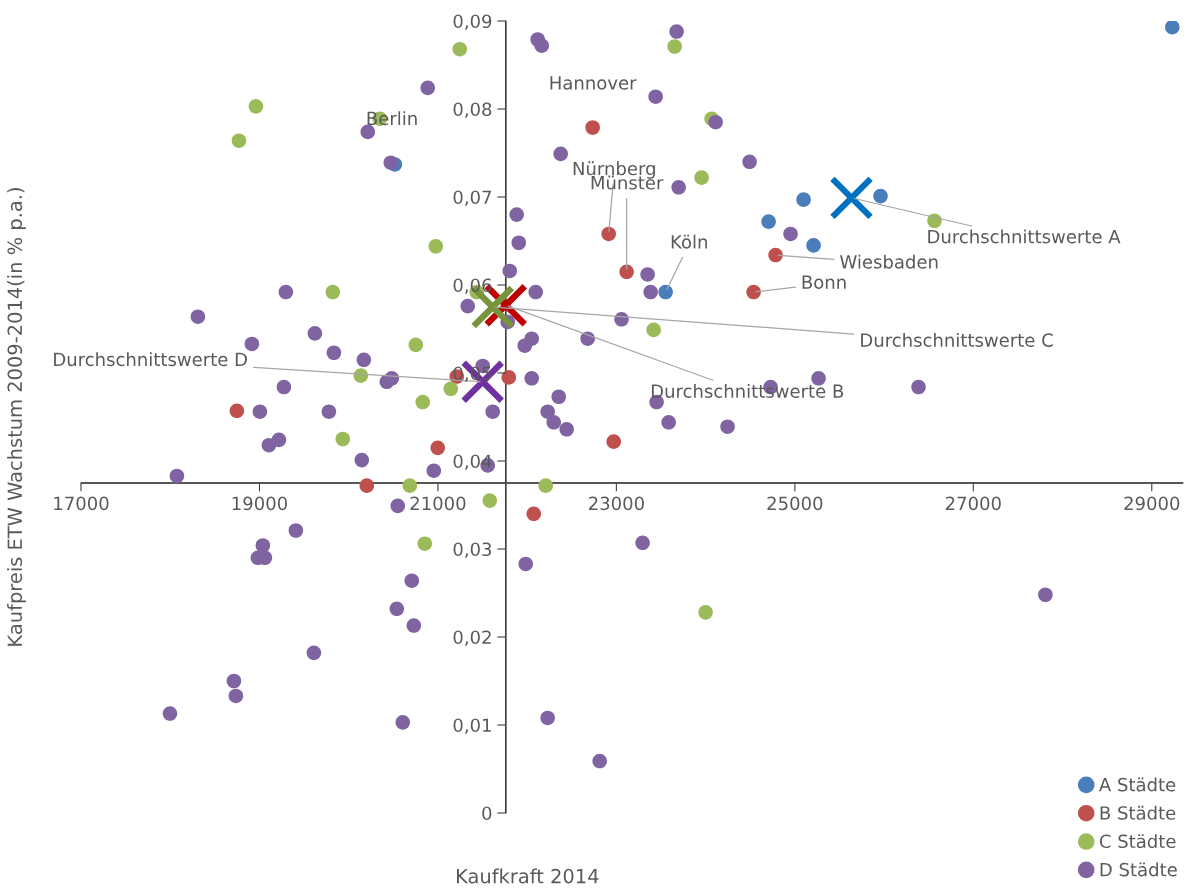 The height and width of the screenshot is (895, 1196). What do you see at coordinates (472, 638) in the screenshot?
I see `y-tick-label: 0,02` at bounding box center [472, 638].